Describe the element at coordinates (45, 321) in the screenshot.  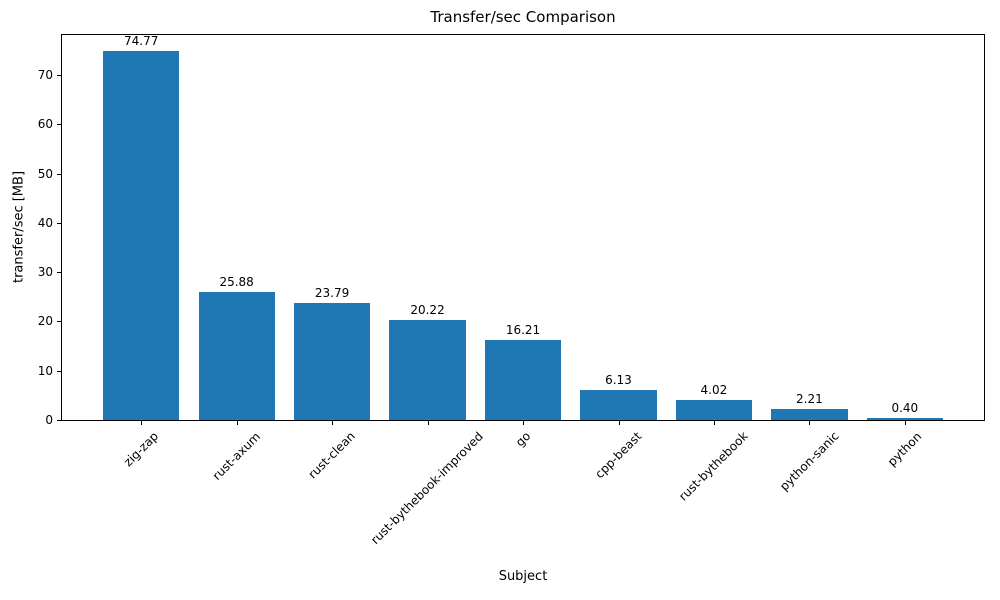
I see `y-tick-label: 20` at that location.